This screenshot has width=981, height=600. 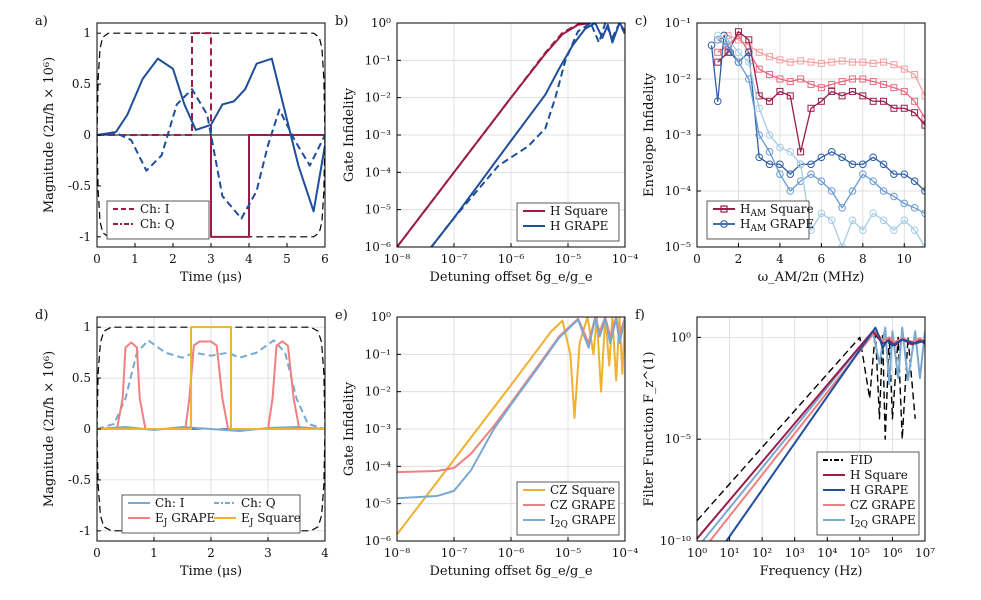 What do you see at coordinates (341, 315) in the screenshot?
I see `panel-label: e)` at bounding box center [341, 315].